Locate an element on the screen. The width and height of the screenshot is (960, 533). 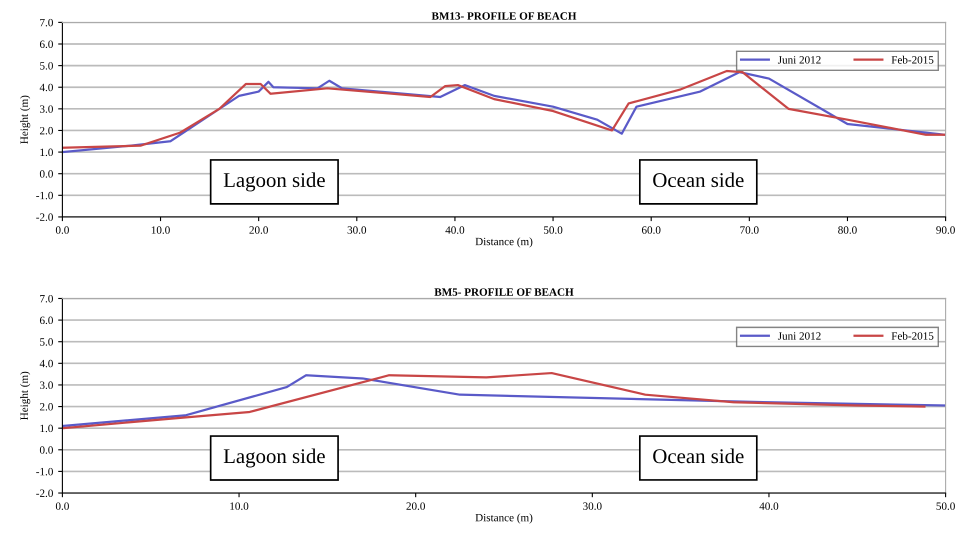
x-tick-label: 70.0 is located at coordinates (749, 230).